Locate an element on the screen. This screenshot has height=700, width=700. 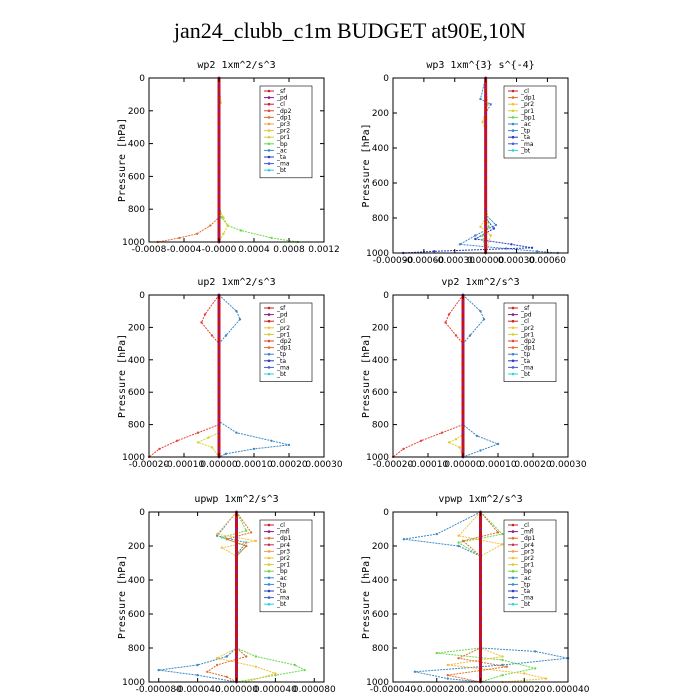
y-tick-label: 200 is located at coordinates (380, 328).